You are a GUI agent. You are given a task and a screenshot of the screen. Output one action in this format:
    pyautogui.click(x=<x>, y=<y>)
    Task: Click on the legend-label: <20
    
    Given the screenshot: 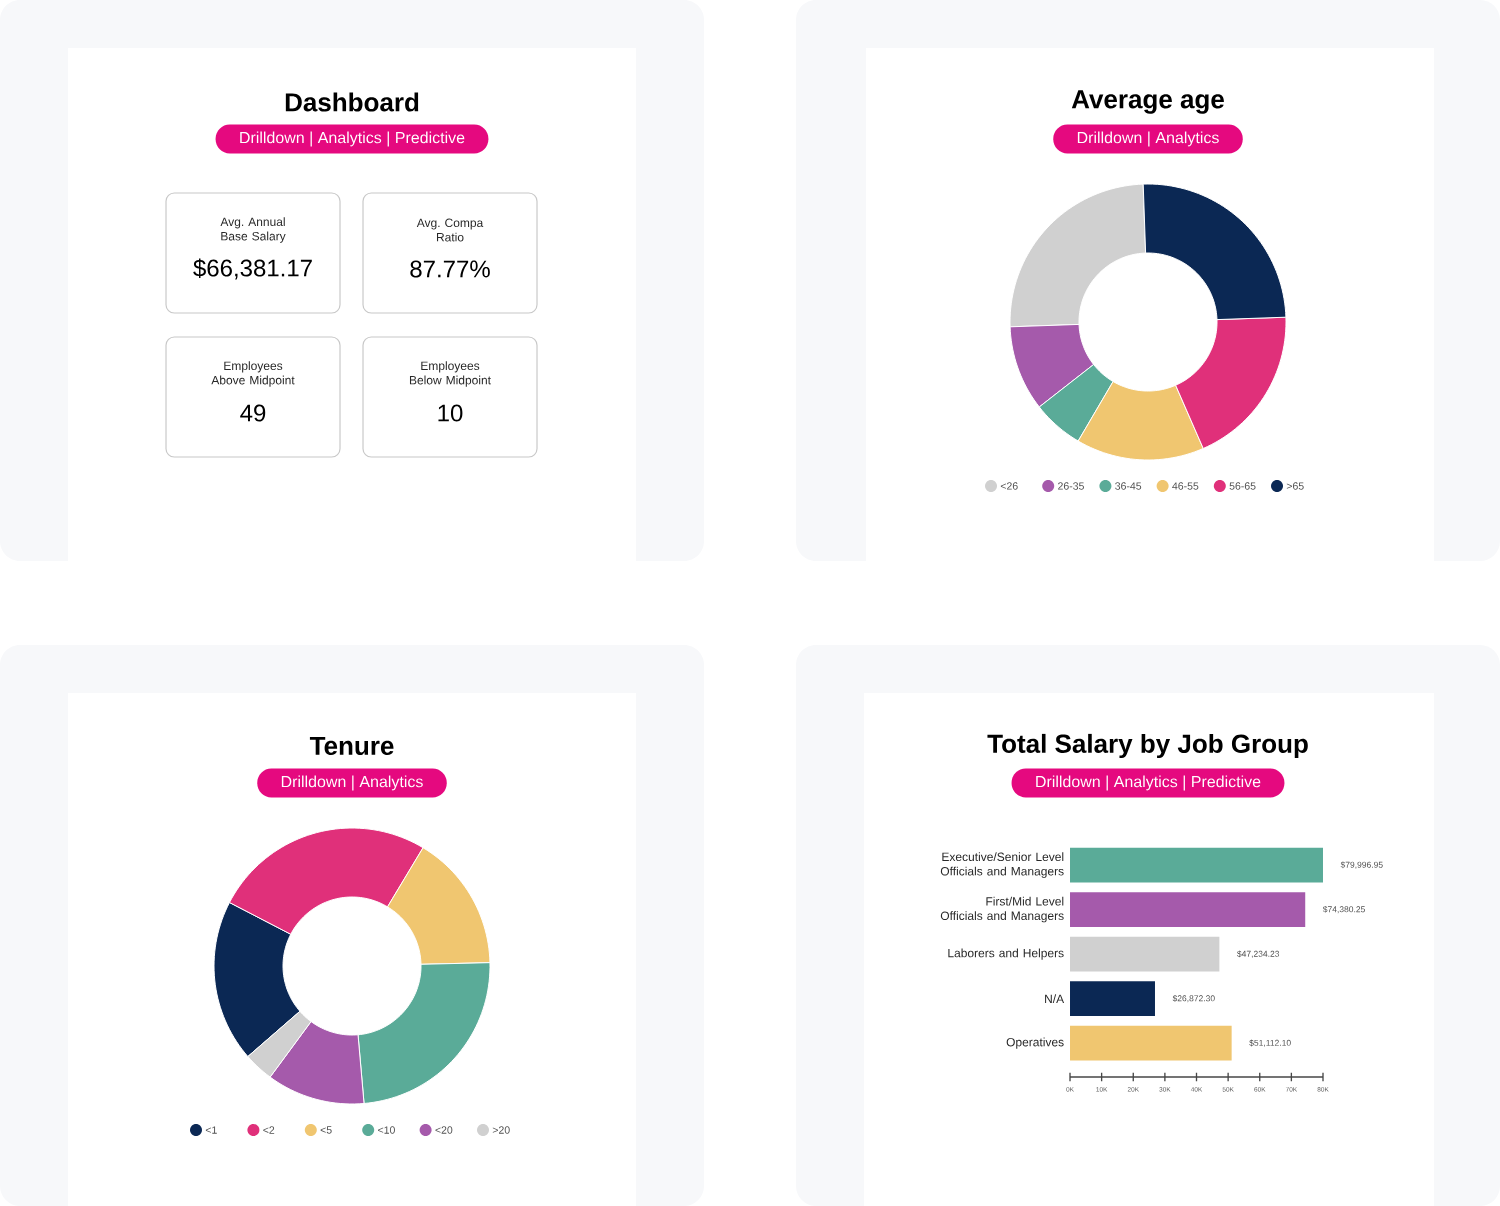 What is the action you would take?
    pyautogui.click(x=444, y=1130)
    